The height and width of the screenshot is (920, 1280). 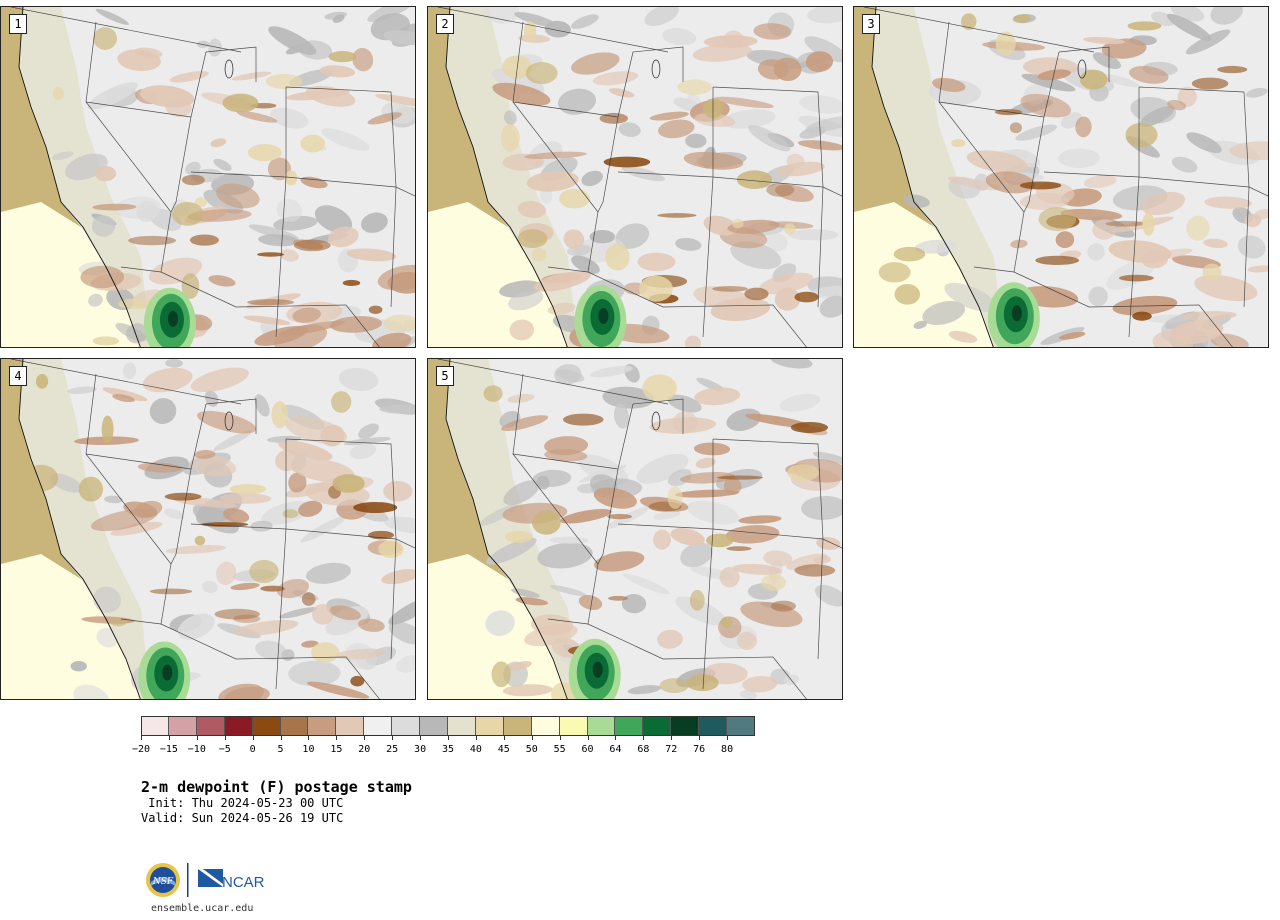 I want to click on colorbar-tick-label: −10, so click(x=196, y=749).